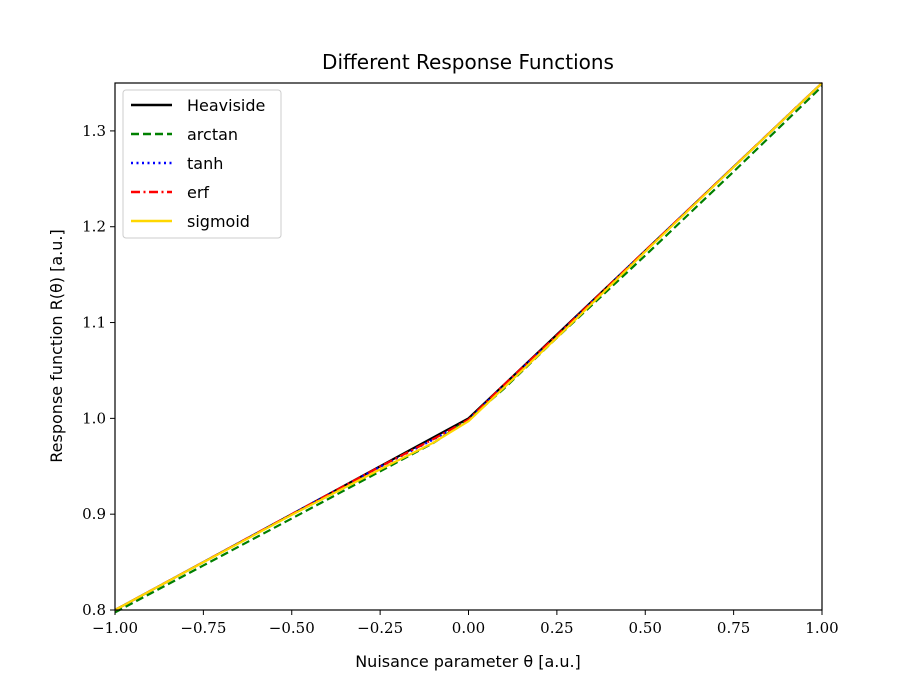  What do you see at coordinates (226, 105) in the screenshot?
I see `legend-label-heaviside: Heaviside` at bounding box center [226, 105].